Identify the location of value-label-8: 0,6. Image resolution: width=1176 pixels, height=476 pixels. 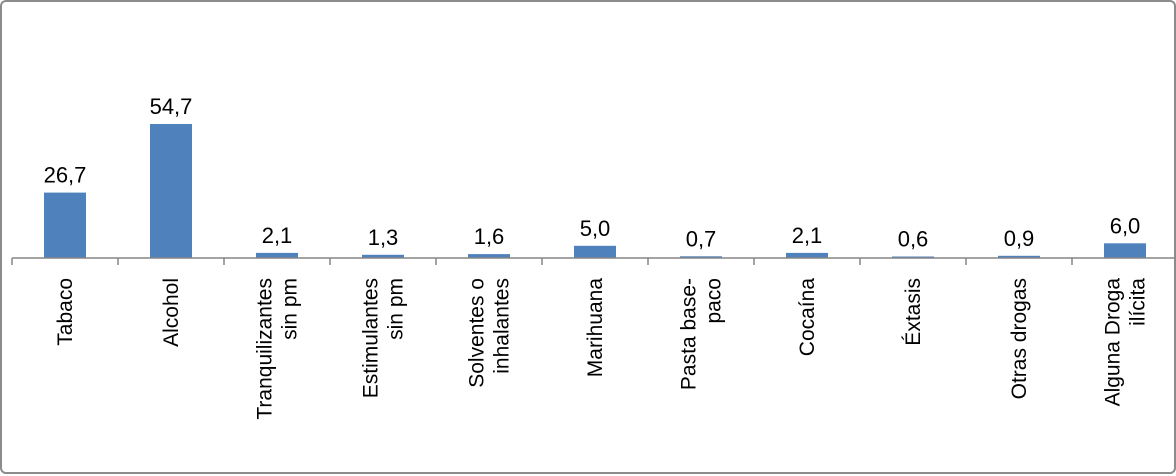
(913, 239).